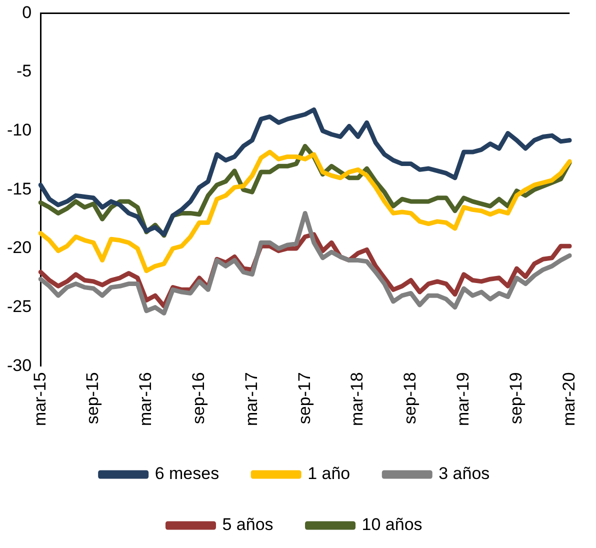 The height and width of the screenshot is (548, 596). I want to click on x-tick-label: mar-18, so click(357, 399).